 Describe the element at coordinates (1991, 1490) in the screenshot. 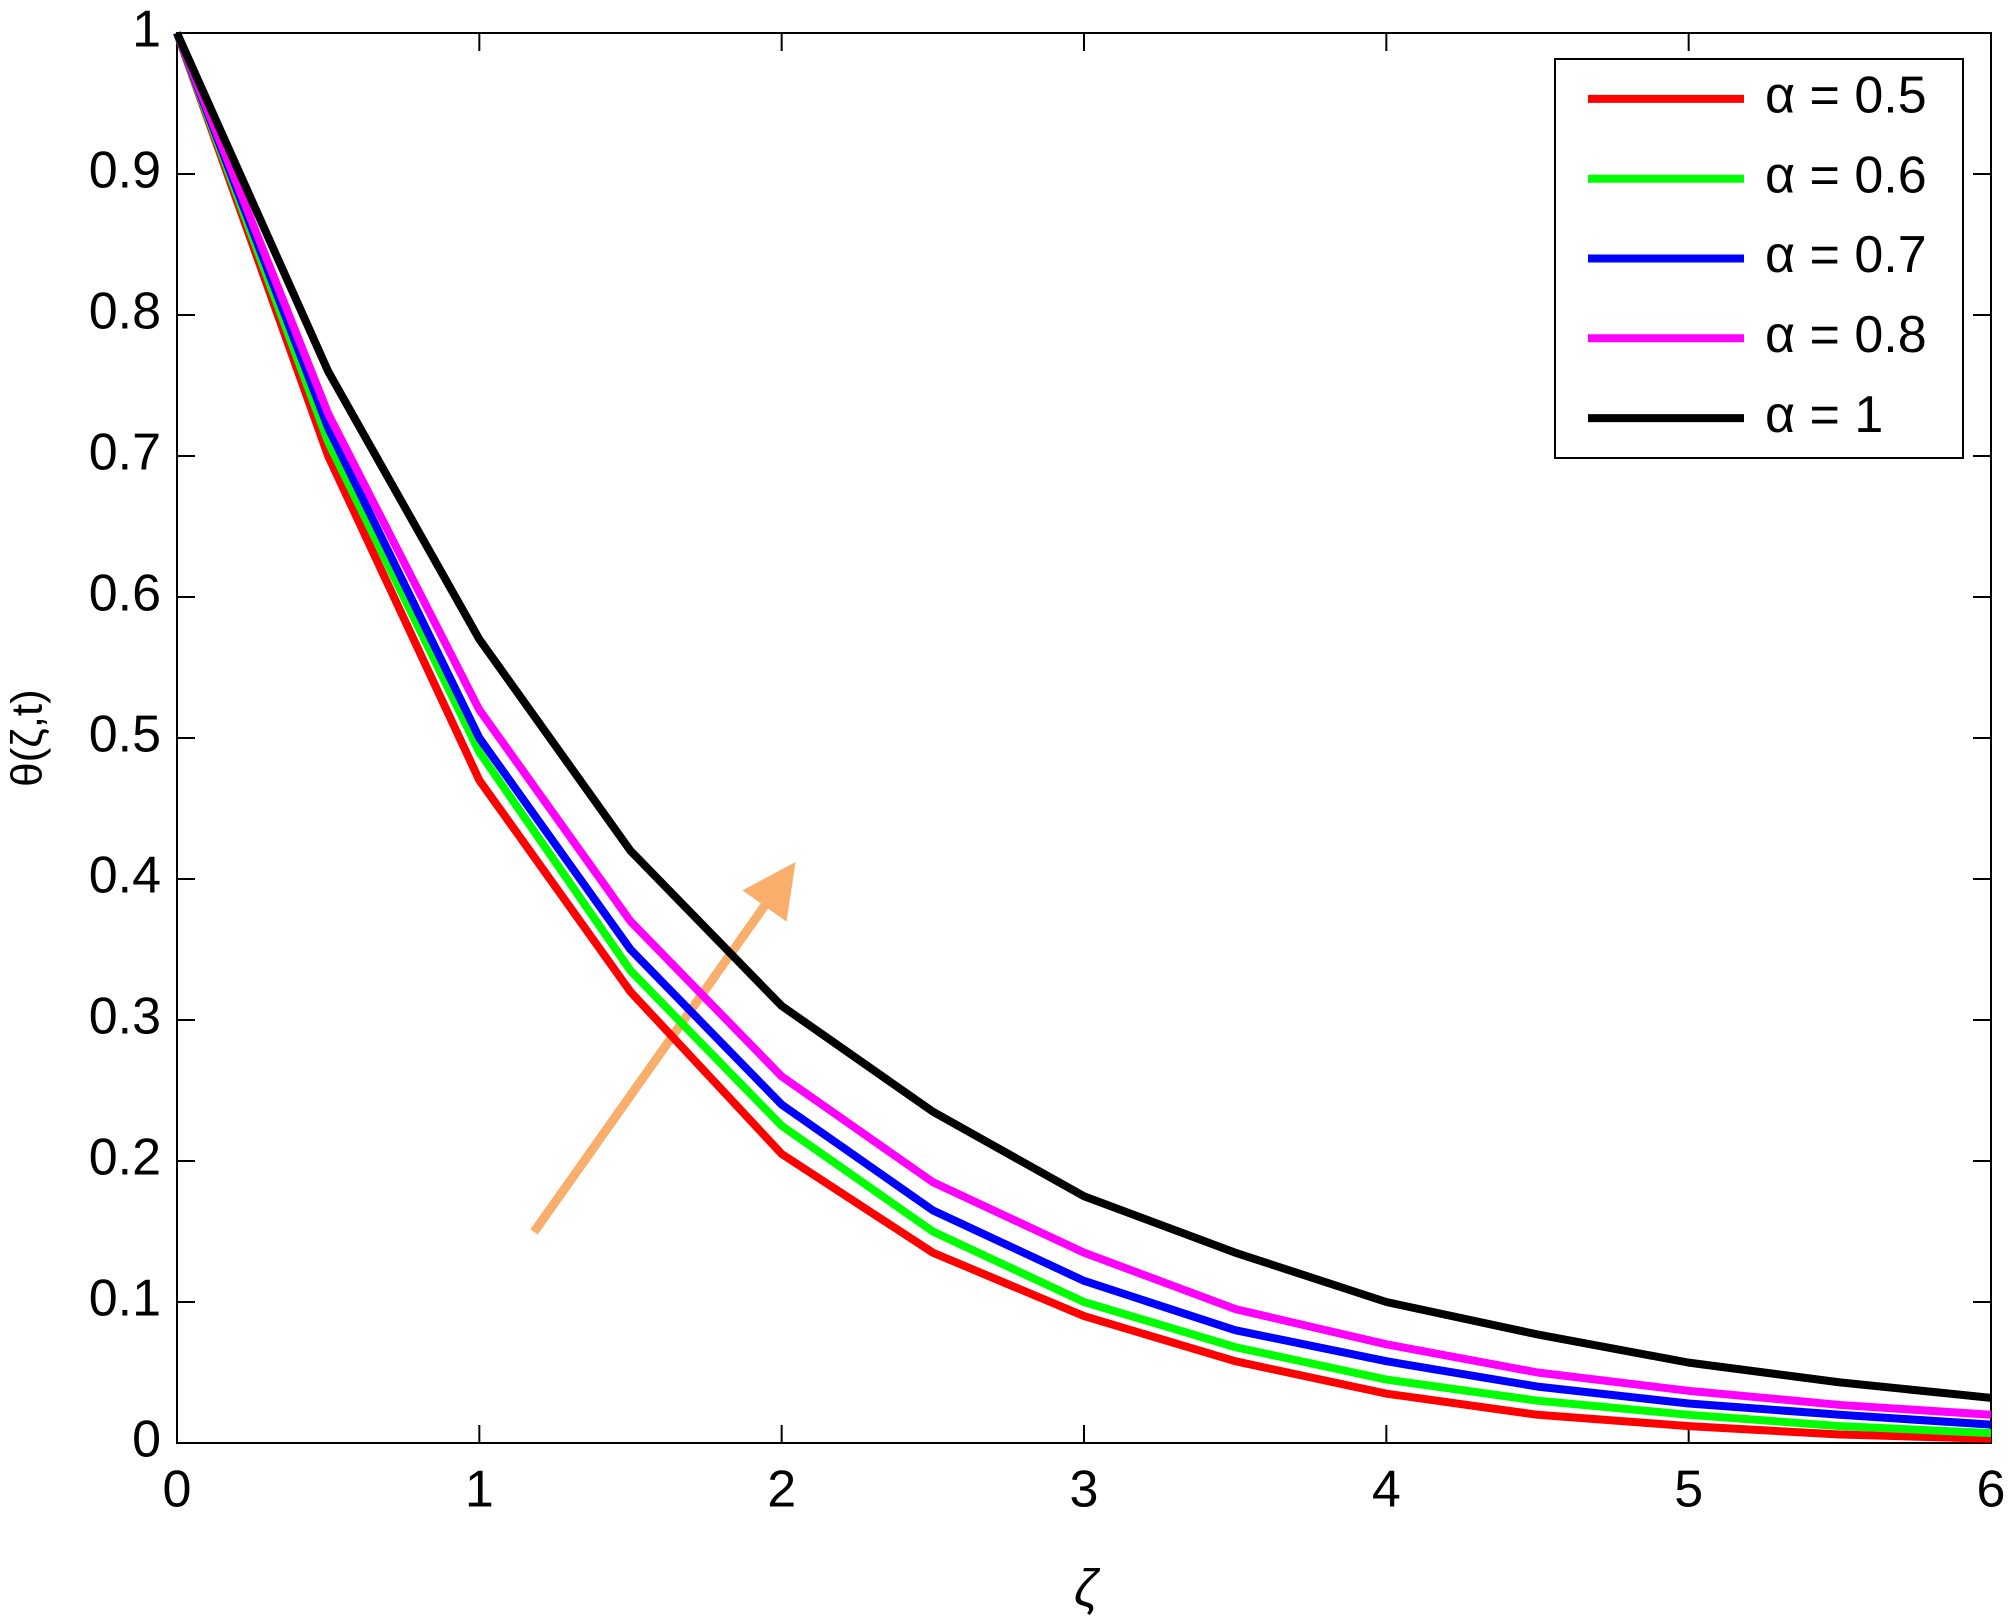

I see `x-tick-label: 6` at that location.